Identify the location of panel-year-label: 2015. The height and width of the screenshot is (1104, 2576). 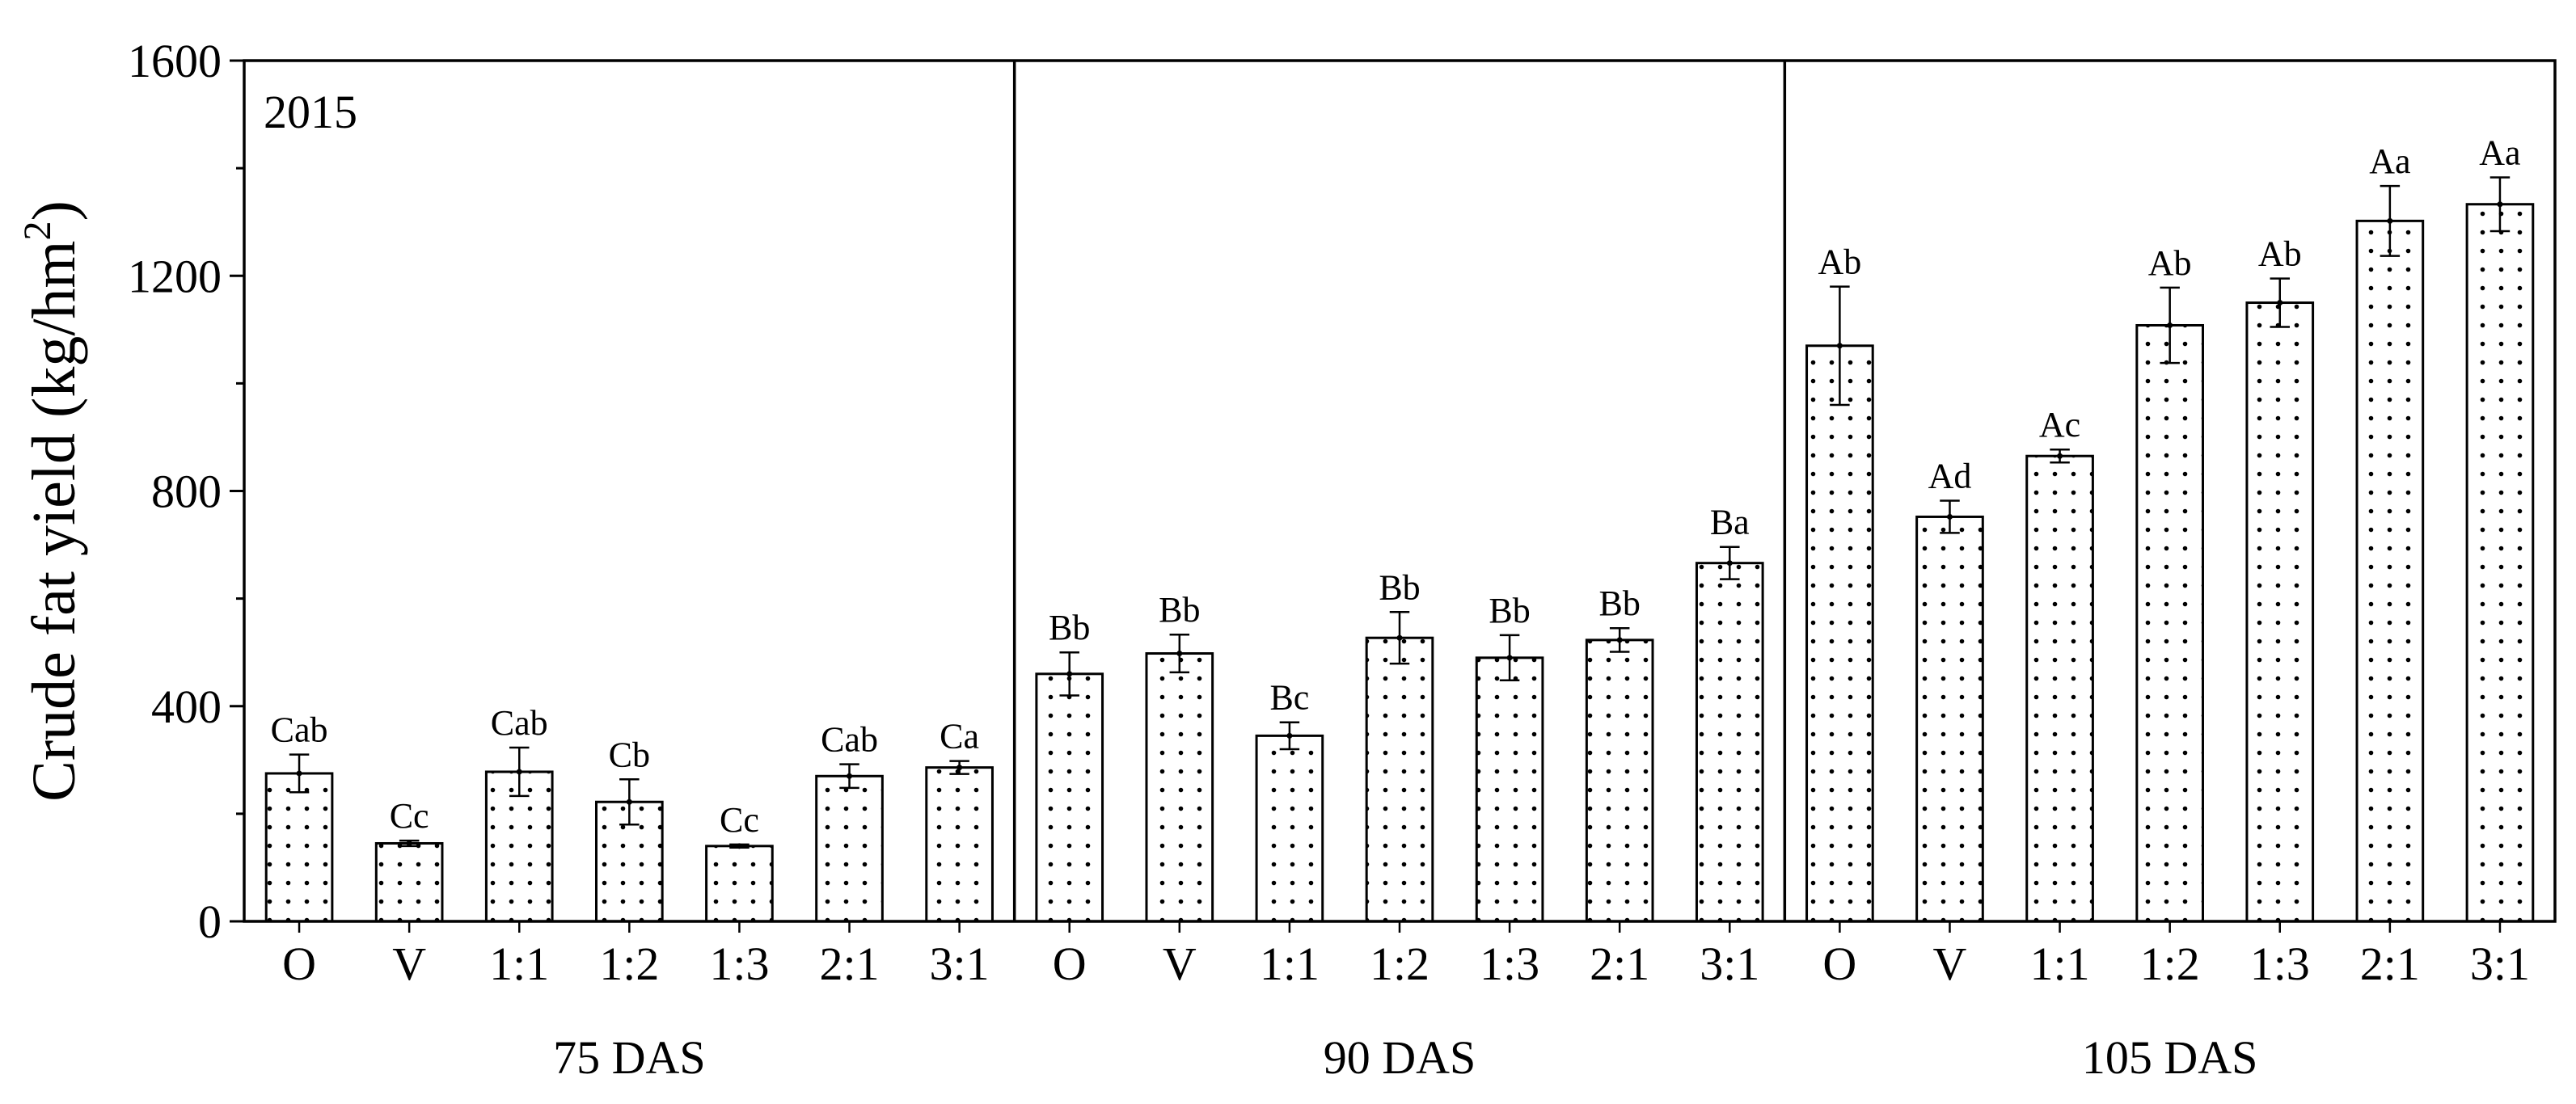
(310, 112).